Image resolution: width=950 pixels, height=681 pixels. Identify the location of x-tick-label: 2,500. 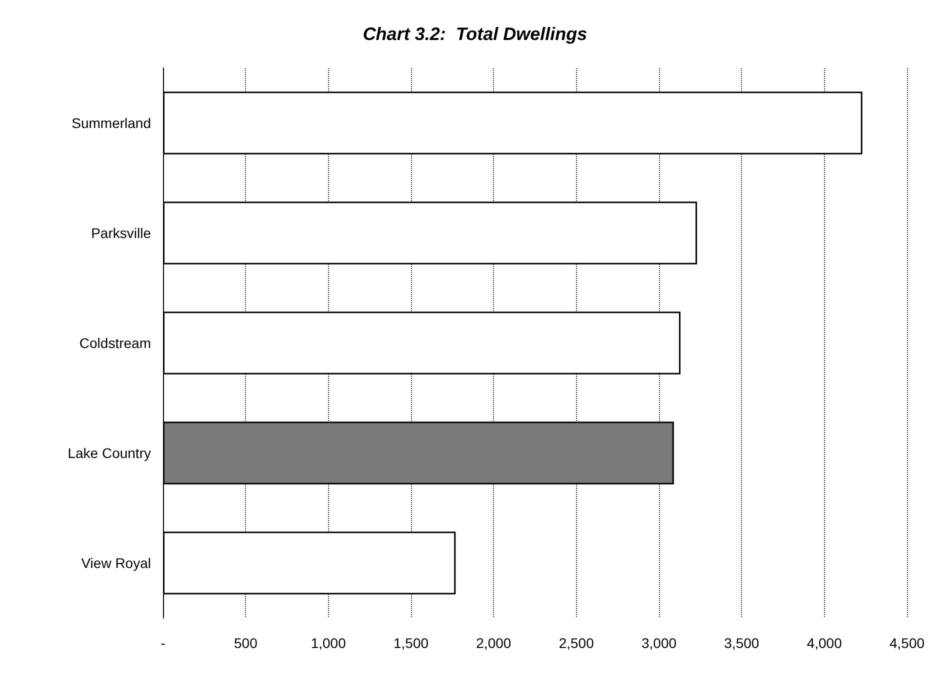
(576, 643).